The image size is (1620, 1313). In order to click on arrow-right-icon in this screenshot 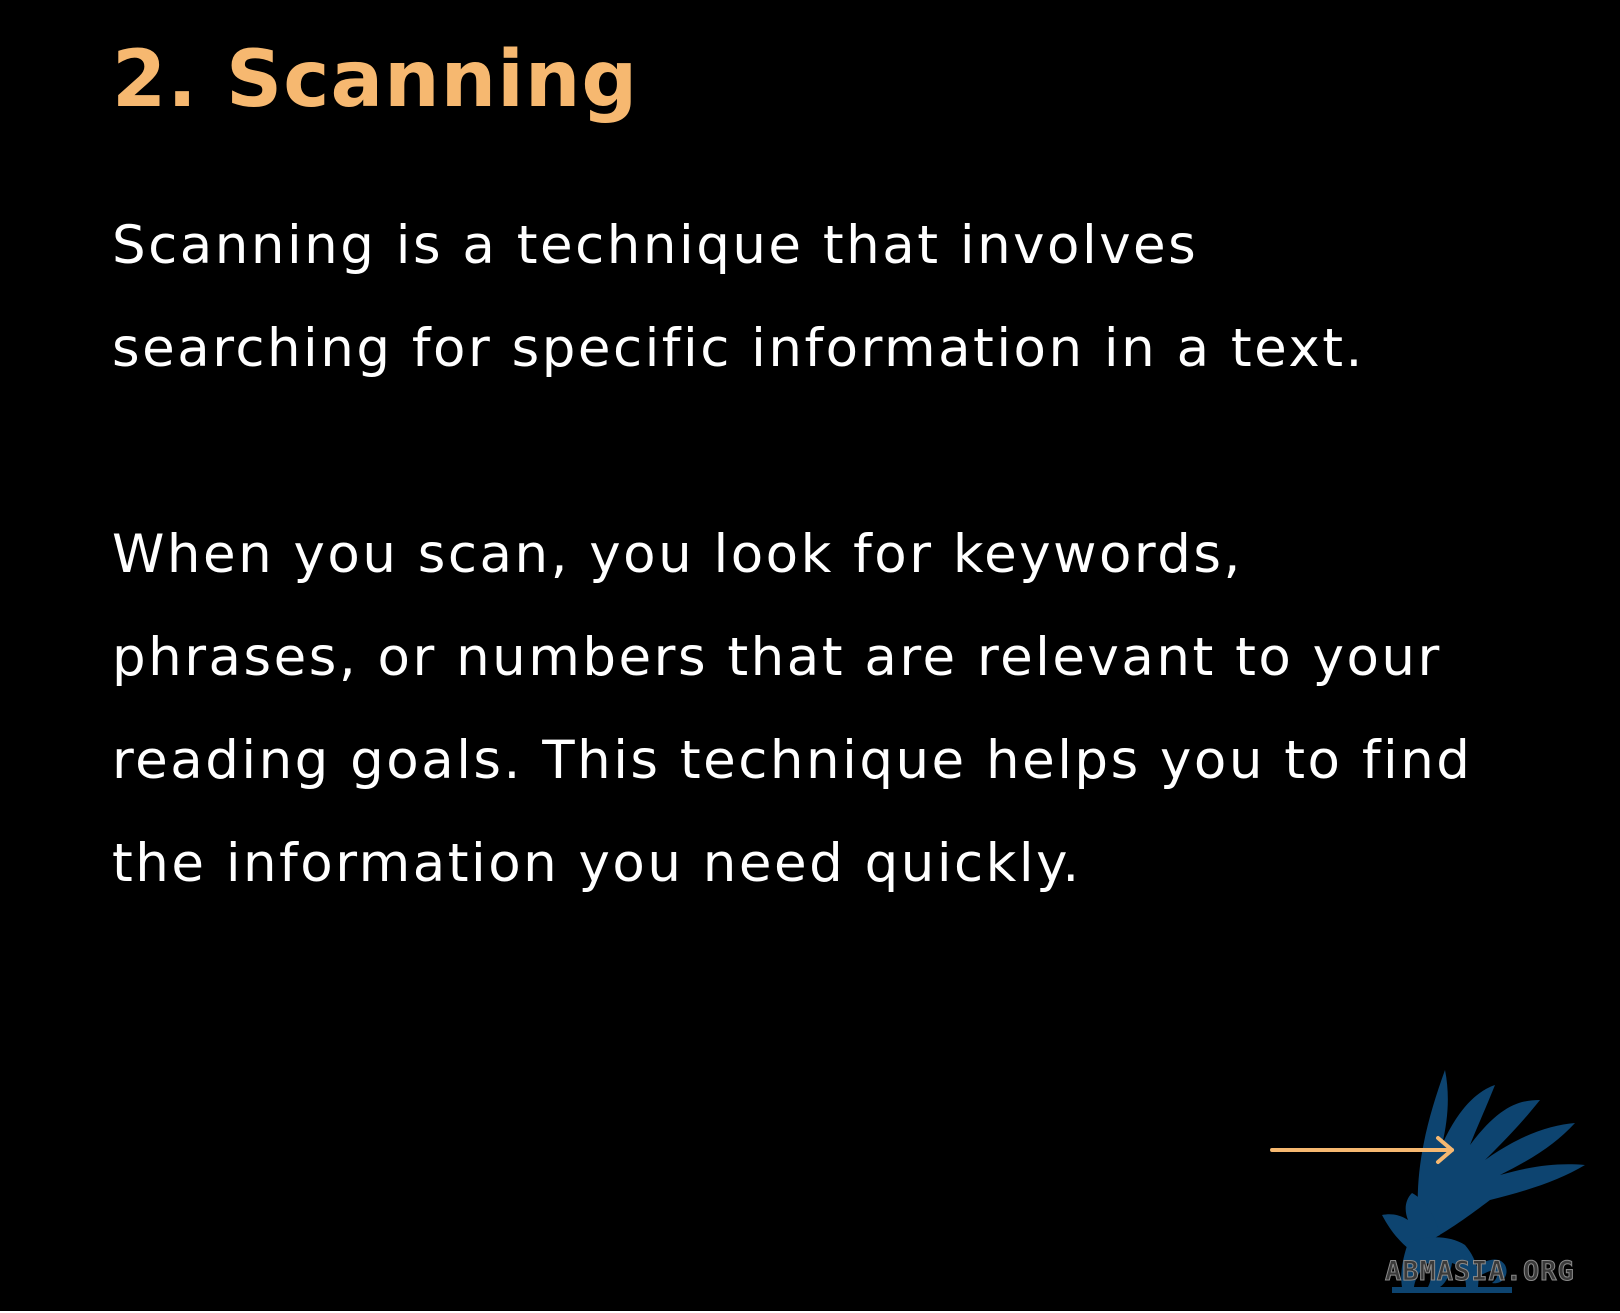, I will do `click(1370, 1150)`.